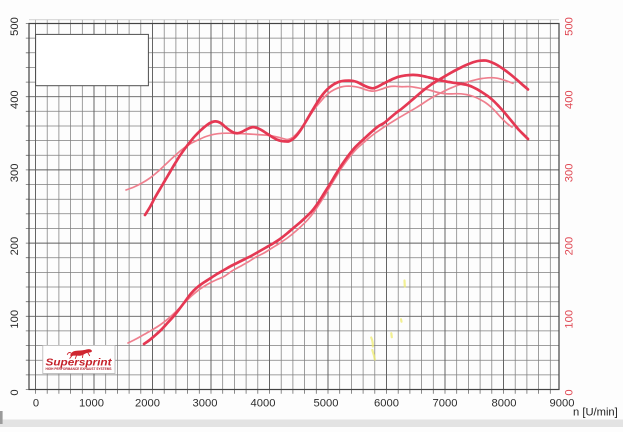 Image resolution: width=623 pixels, height=432 pixels. I want to click on svg-text: 2000, so click(147, 404).